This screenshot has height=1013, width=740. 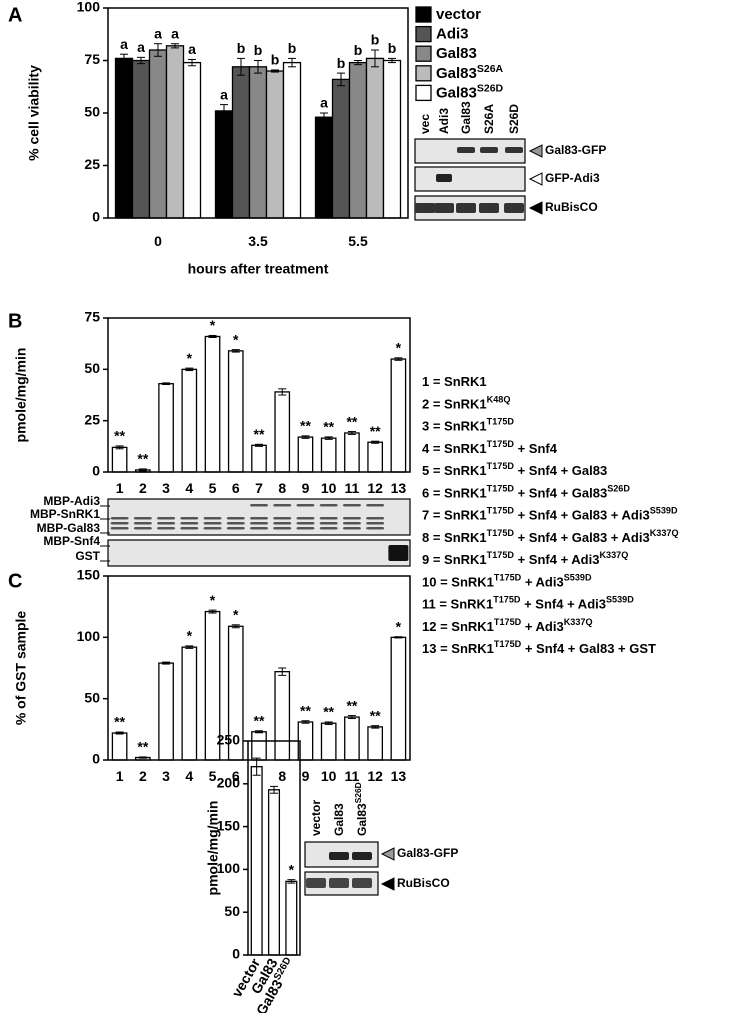 I want to click on text-part: 11, so click(x=352, y=776).